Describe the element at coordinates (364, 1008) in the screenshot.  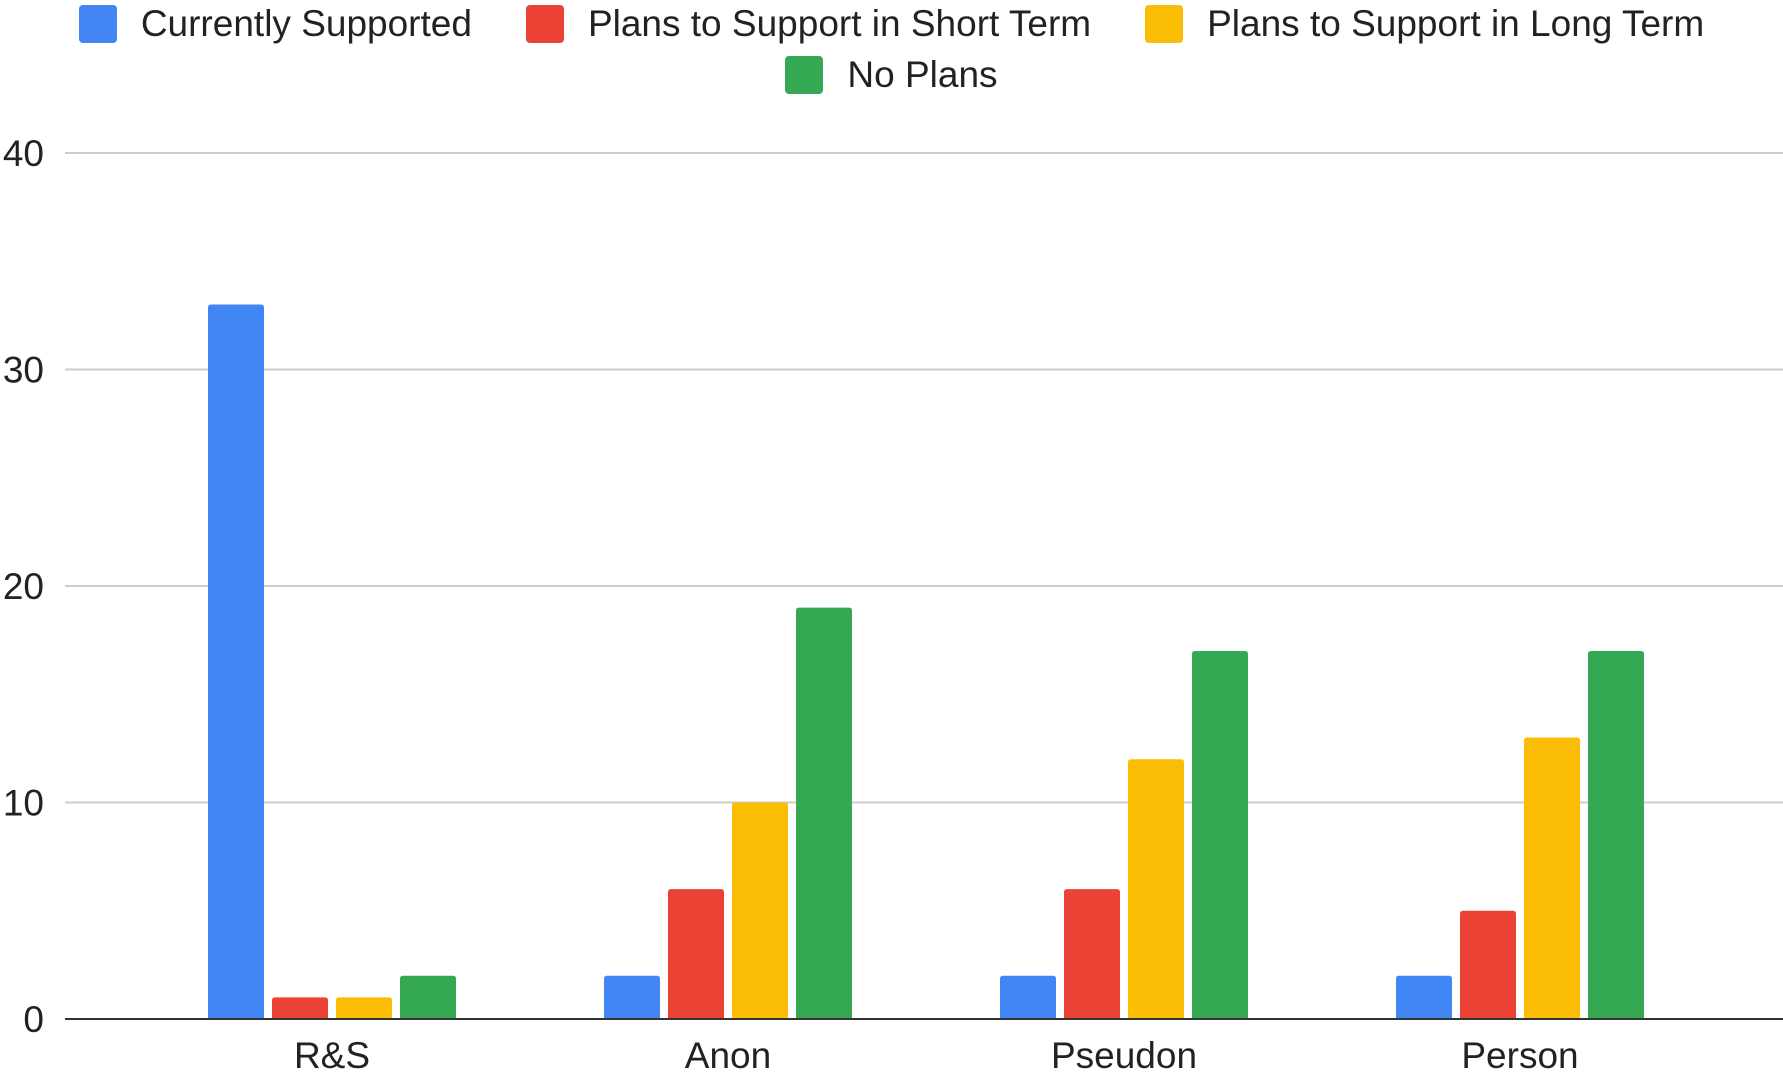
I see `bar-plans-to-support-in-long-term-rands` at that location.